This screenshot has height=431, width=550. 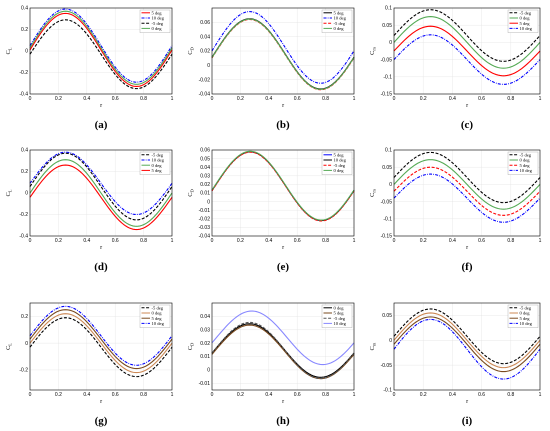 I want to click on y-tick-label: 0.1, so click(x=388, y=9).